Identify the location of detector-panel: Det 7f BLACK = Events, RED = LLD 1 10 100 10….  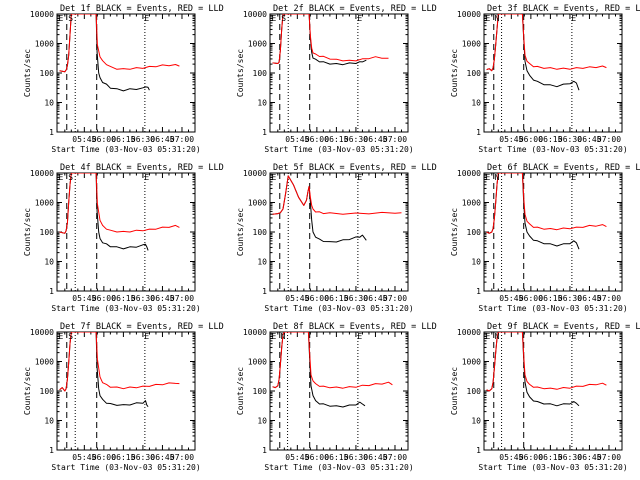
(123, 397).